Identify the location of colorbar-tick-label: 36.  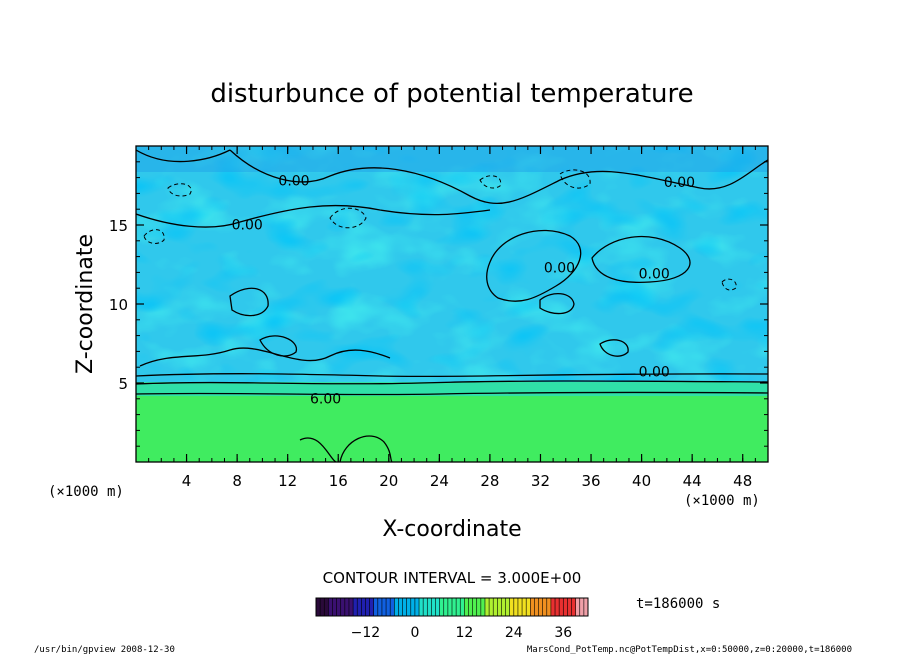
(563, 633).